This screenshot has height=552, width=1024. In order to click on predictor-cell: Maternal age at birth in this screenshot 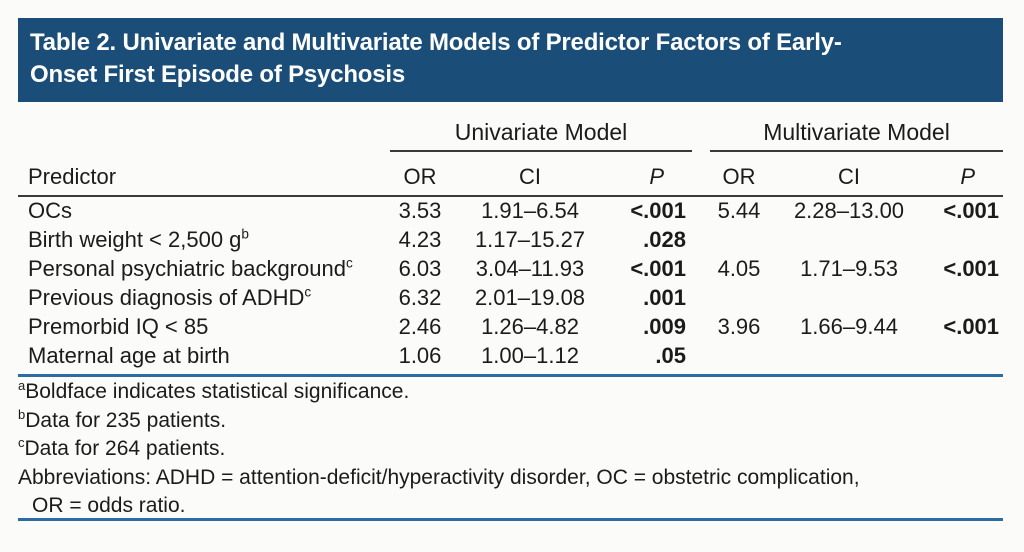, I will do `click(204, 355)`.